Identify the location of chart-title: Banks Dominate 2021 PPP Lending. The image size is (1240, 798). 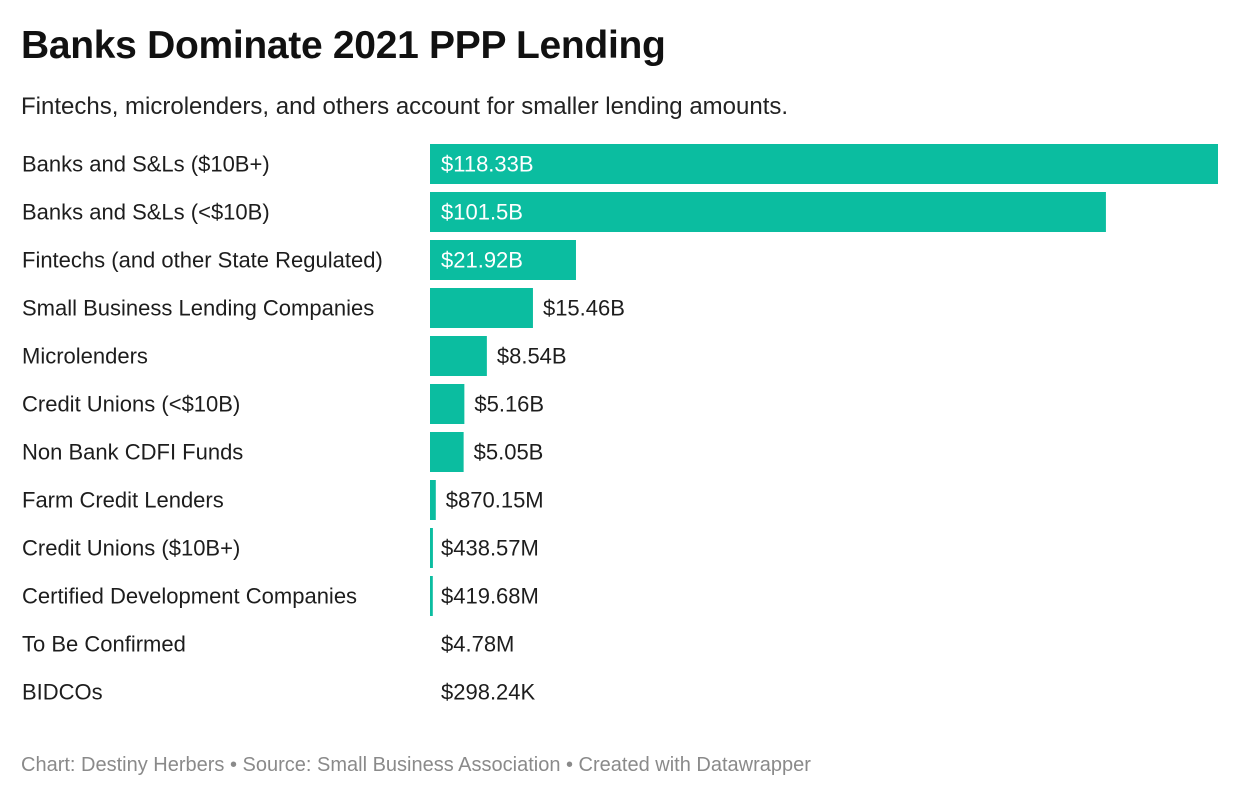
(343, 45).